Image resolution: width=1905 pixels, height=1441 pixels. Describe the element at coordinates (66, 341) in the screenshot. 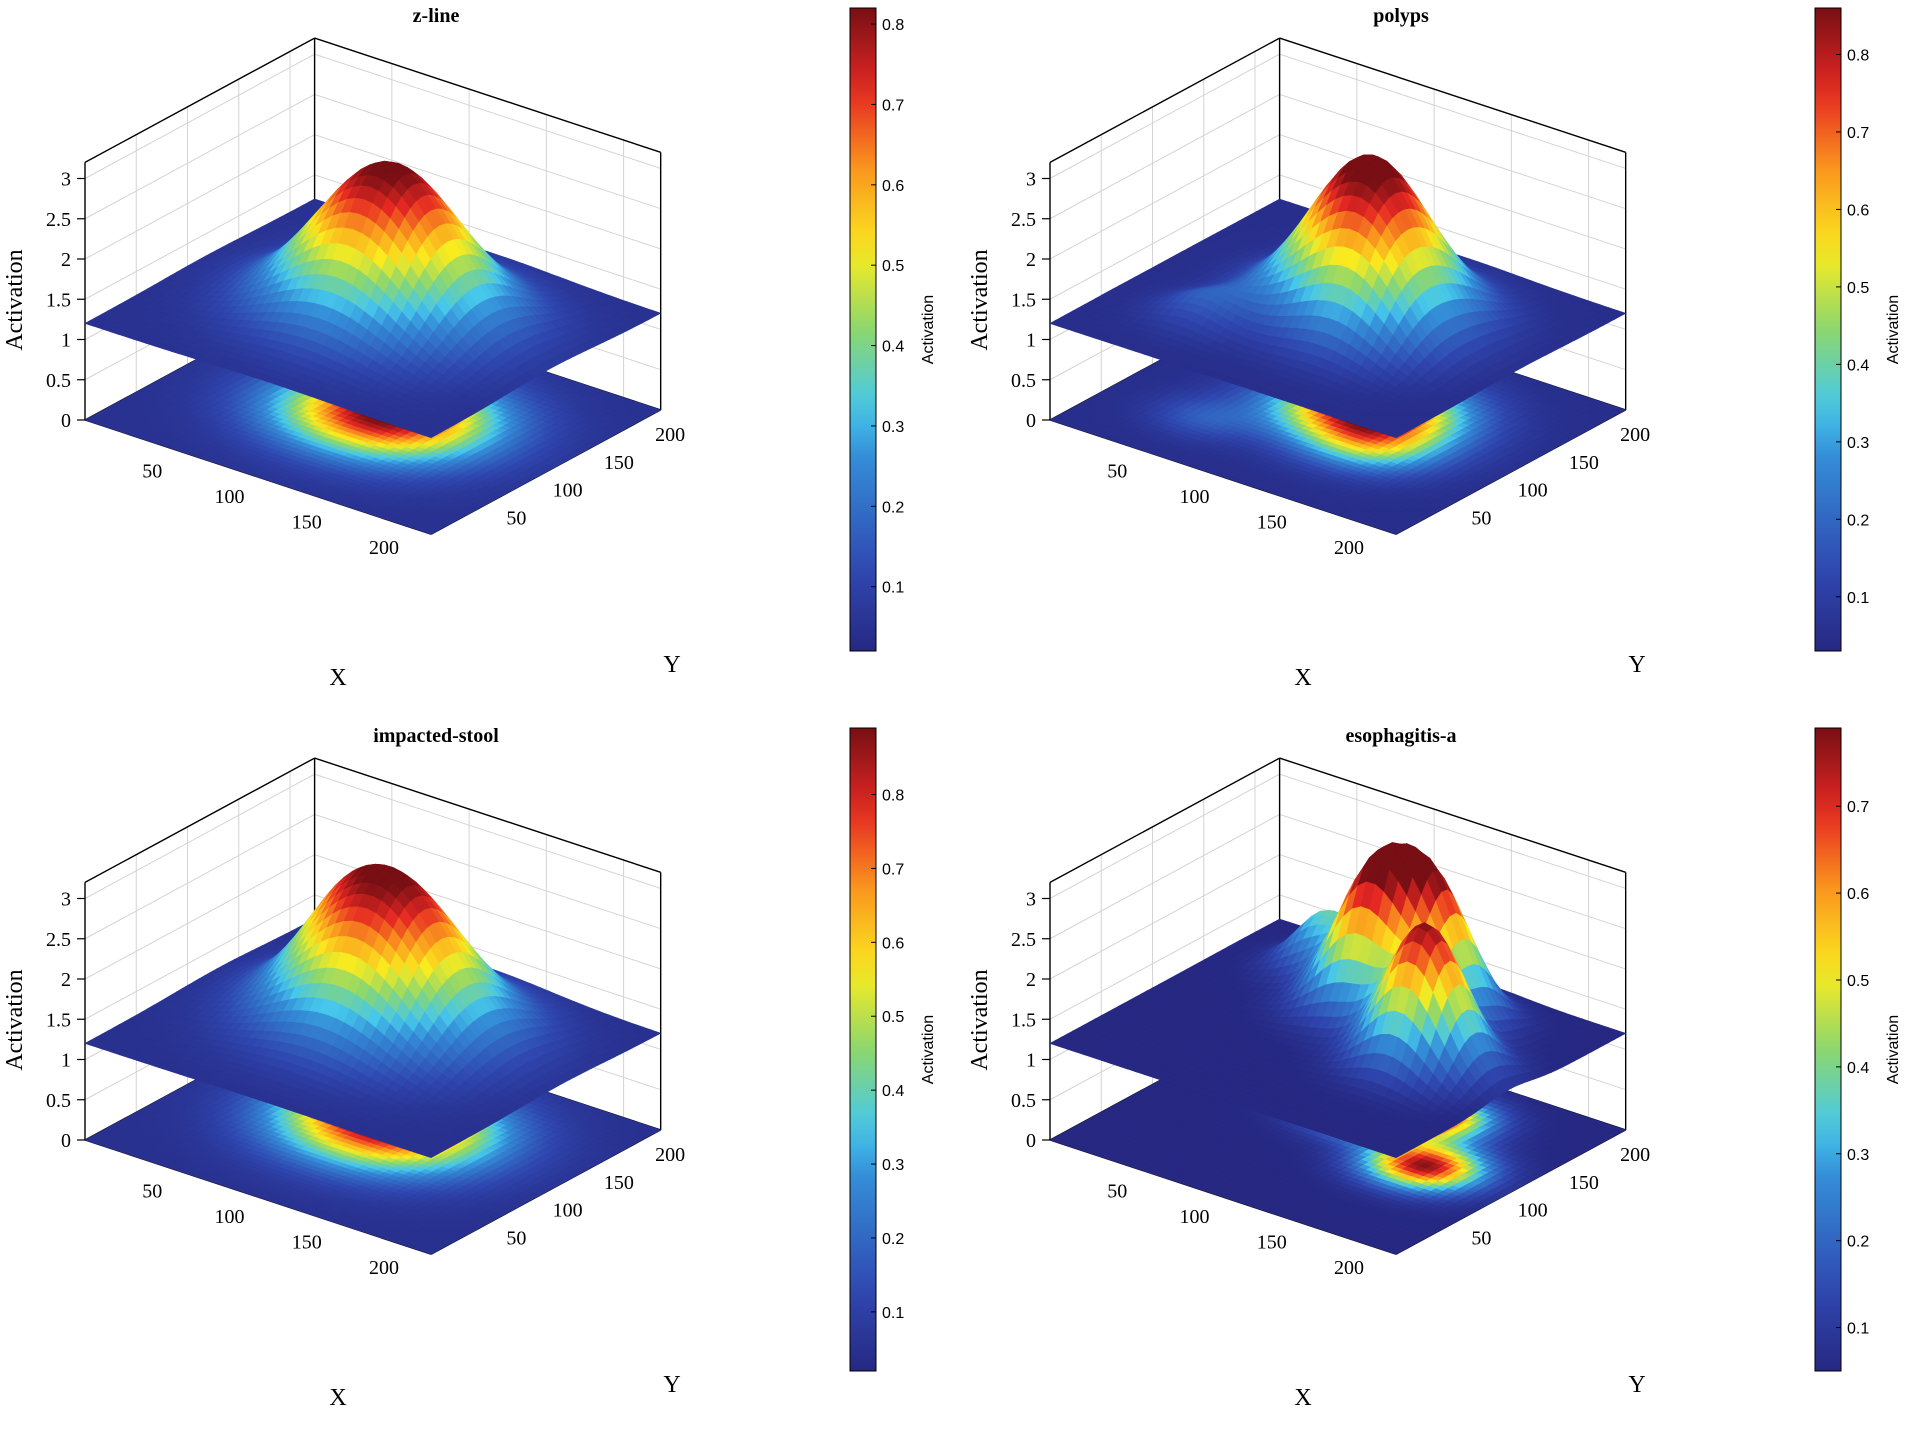

I see `z-tick-label: 1` at that location.